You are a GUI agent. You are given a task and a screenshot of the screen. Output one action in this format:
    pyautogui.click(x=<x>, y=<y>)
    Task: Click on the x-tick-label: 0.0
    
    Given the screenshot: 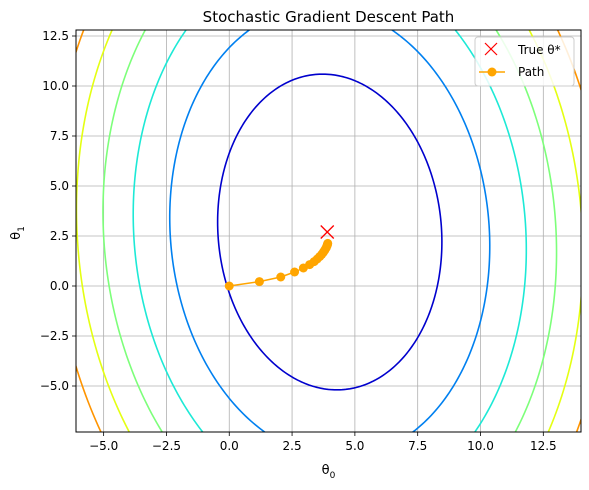 What is the action you would take?
    pyautogui.click(x=229, y=446)
    